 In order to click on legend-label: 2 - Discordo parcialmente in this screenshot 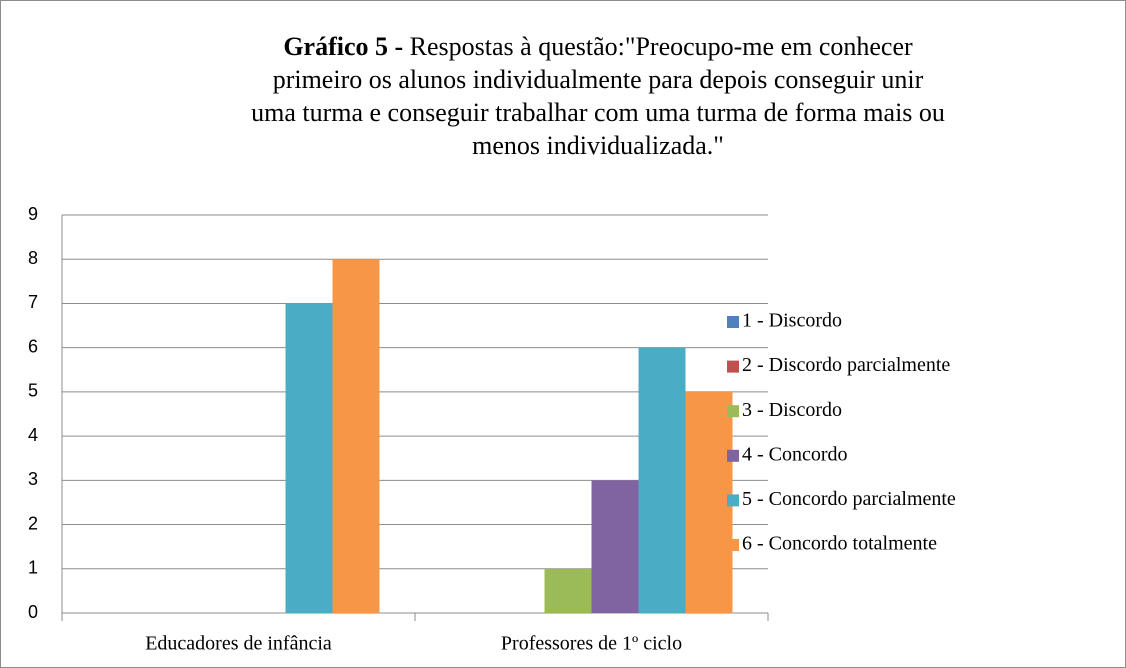, I will do `click(846, 365)`.